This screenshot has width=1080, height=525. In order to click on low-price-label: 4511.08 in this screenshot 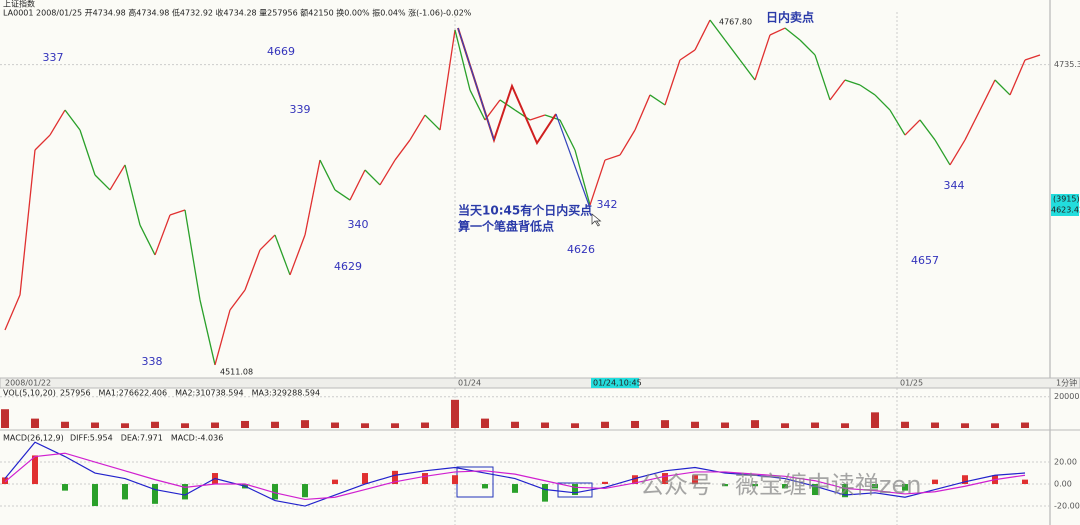, I will do `click(236, 372)`.